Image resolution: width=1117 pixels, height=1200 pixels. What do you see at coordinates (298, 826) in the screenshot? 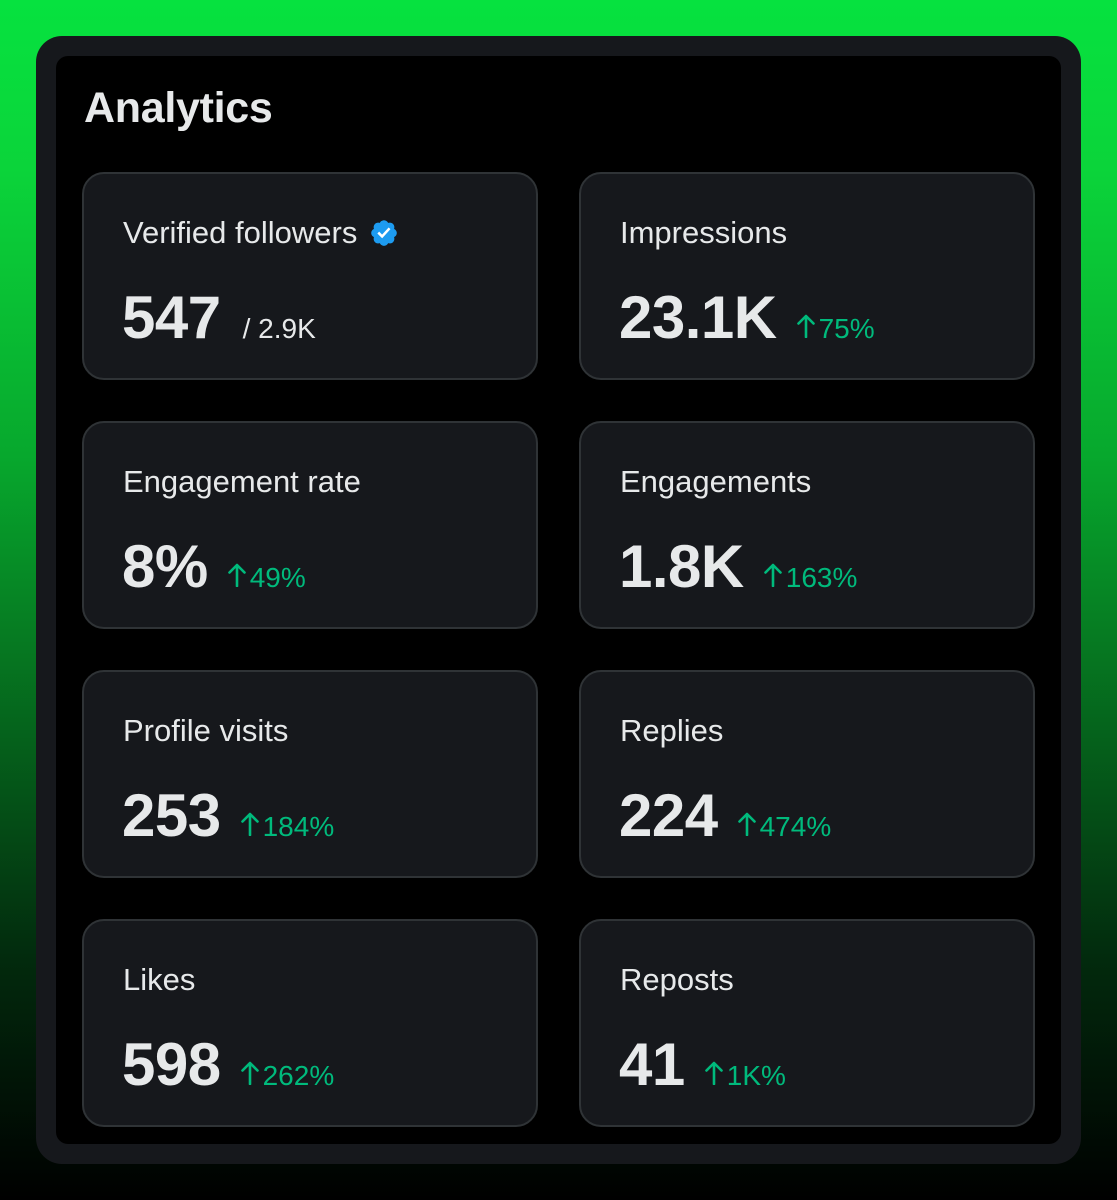
I see `metric-change-value: 184%` at bounding box center [298, 826].